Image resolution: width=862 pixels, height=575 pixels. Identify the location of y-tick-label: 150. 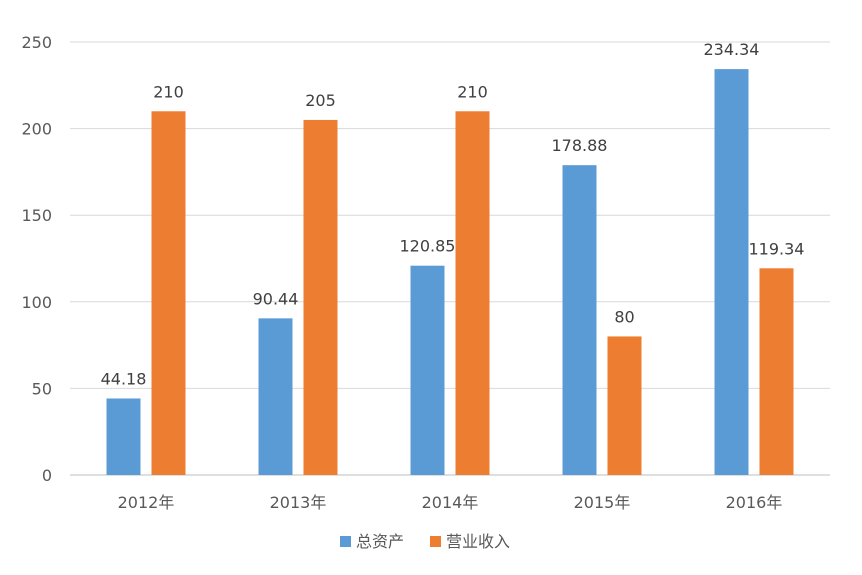
(36, 215).